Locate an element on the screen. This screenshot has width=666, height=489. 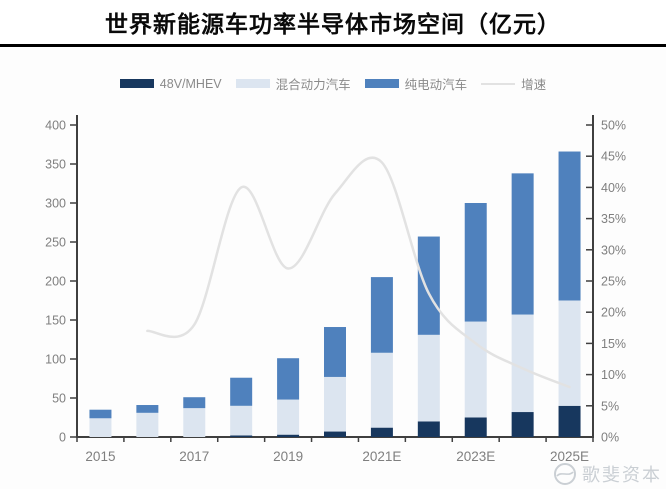
legend-item-bev: 纯电动汽车 is located at coordinates (416, 83).